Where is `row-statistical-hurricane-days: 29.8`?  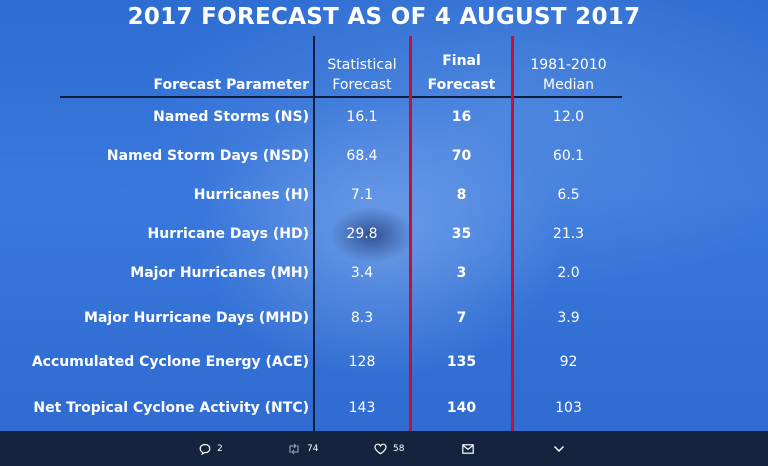
row-statistical-hurricane-days: 29.8 is located at coordinates (362, 234).